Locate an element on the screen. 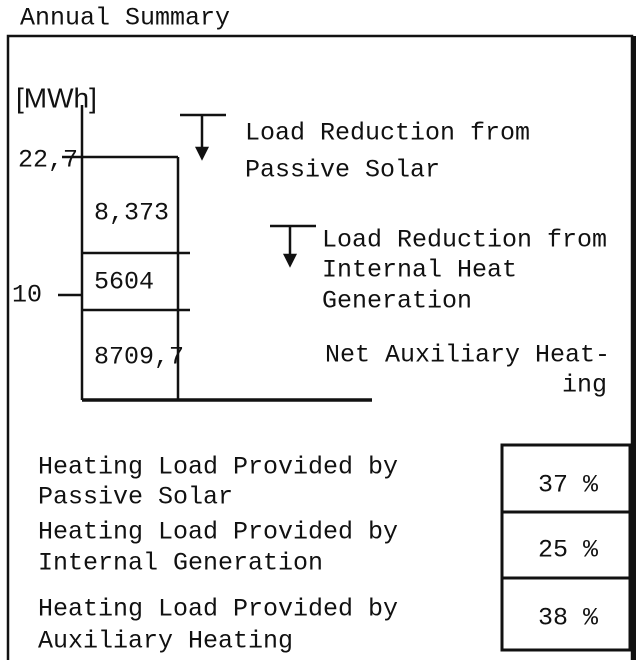  share-label: Passive Solar is located at coordinates (135, 497).